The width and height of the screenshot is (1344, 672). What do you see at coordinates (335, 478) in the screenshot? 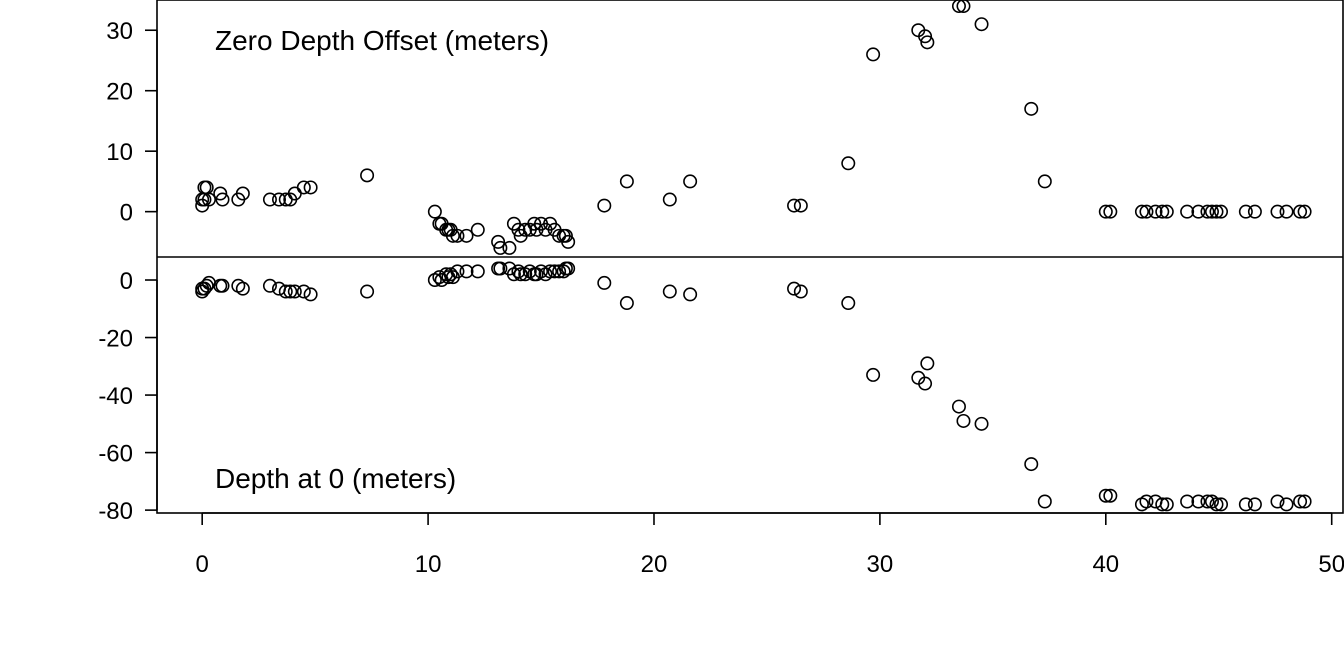
I see `bottom-panel-label: Depth at 0 (meters)` at bounding box center [335, 478].